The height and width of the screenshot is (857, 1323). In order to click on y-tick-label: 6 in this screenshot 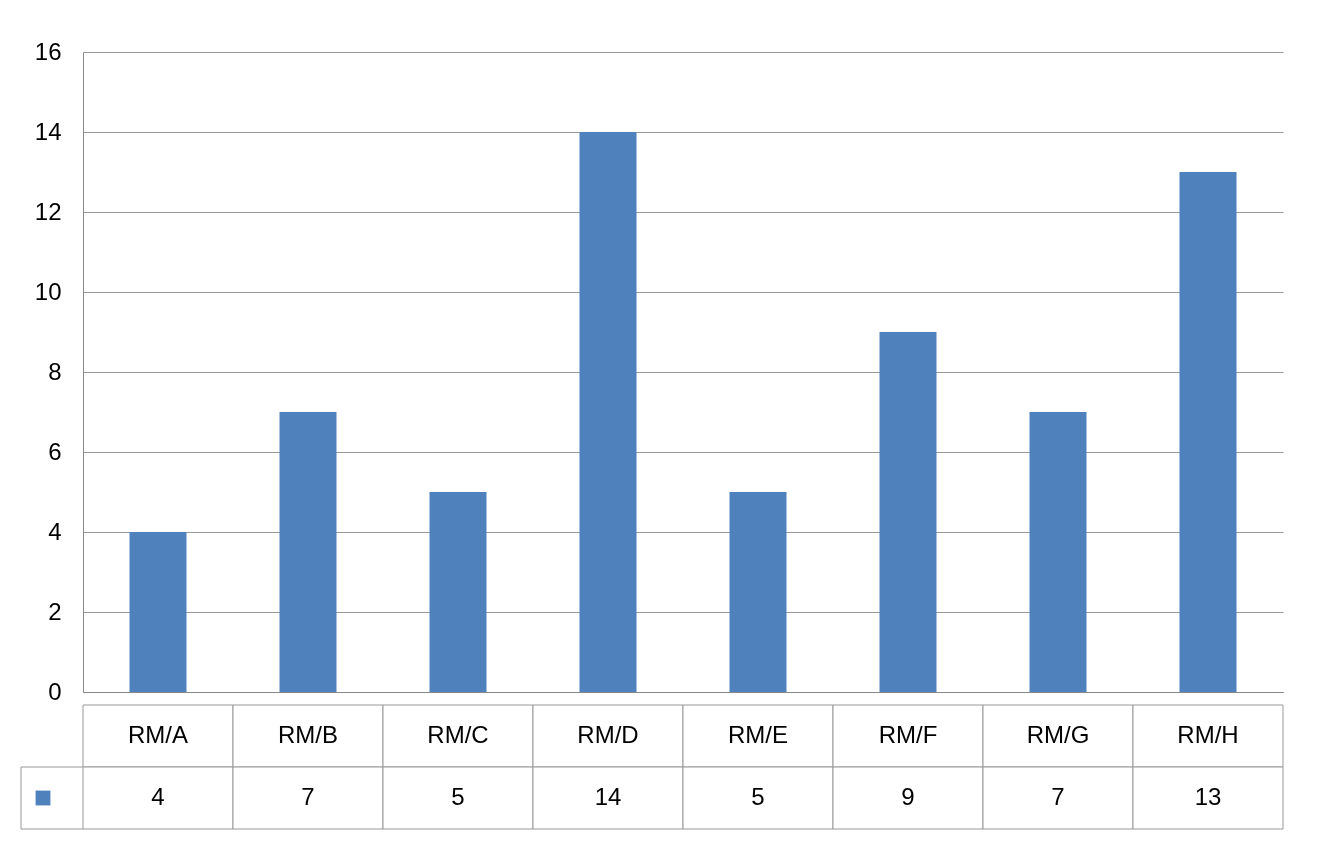, I will do `click(55, 451)`.